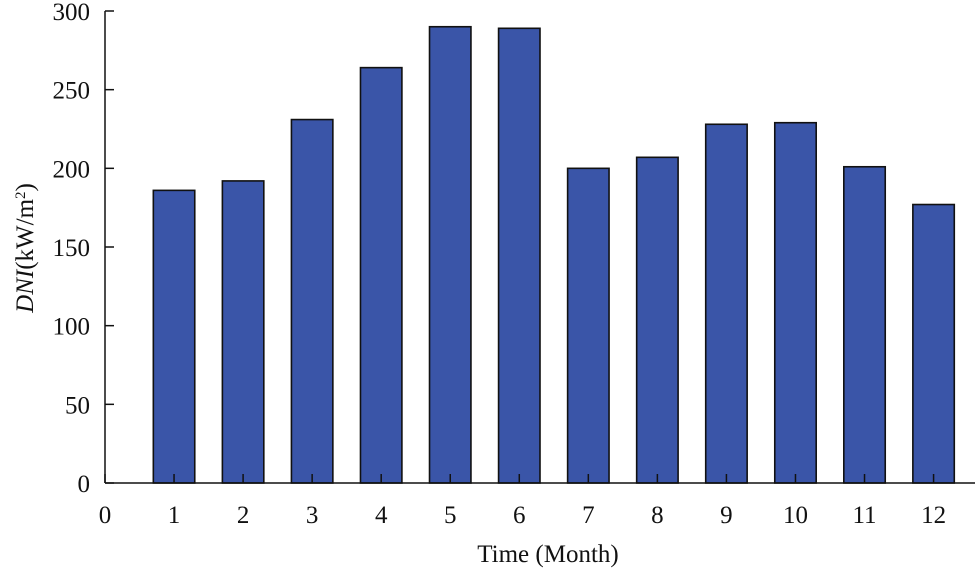 The height and width of the screenshot is (570, 977). What do you see at coordinates (25, 233) in the screenshot?
I see `y-axis-label-unit: (kW/m` at bounding box center [25, 233].